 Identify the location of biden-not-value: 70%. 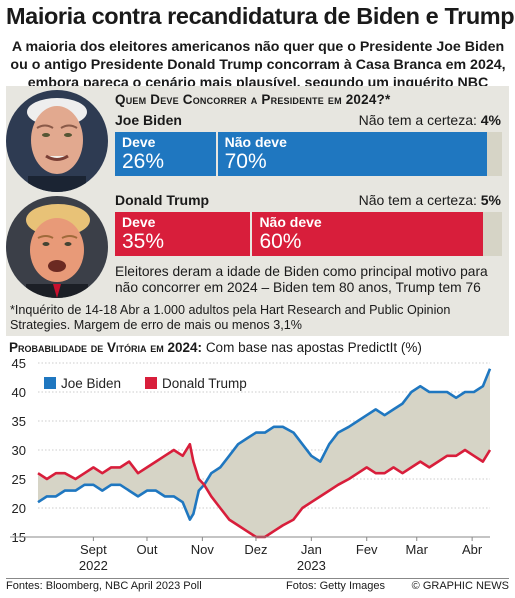
(245, 161).